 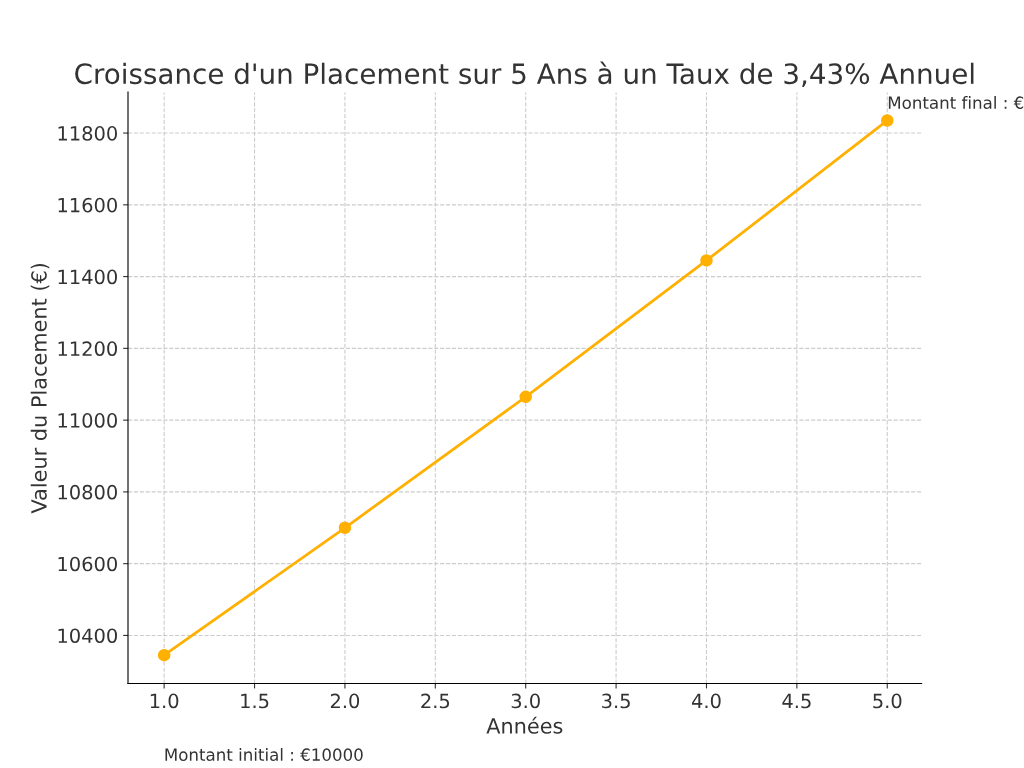 I want to click on x-tick-label: 5.0, so click(x=887, y=701).